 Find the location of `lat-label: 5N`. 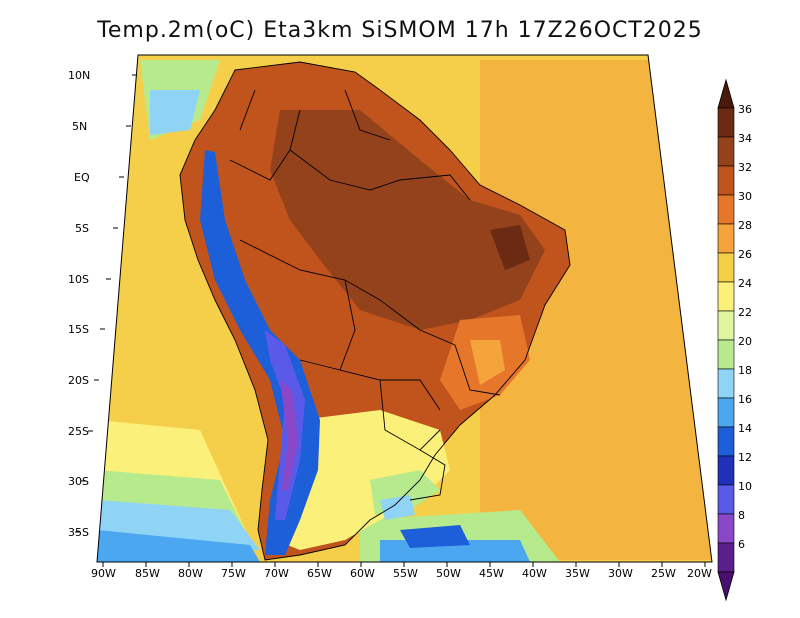

lat-label: 5N is located at coordinates (79, 126).